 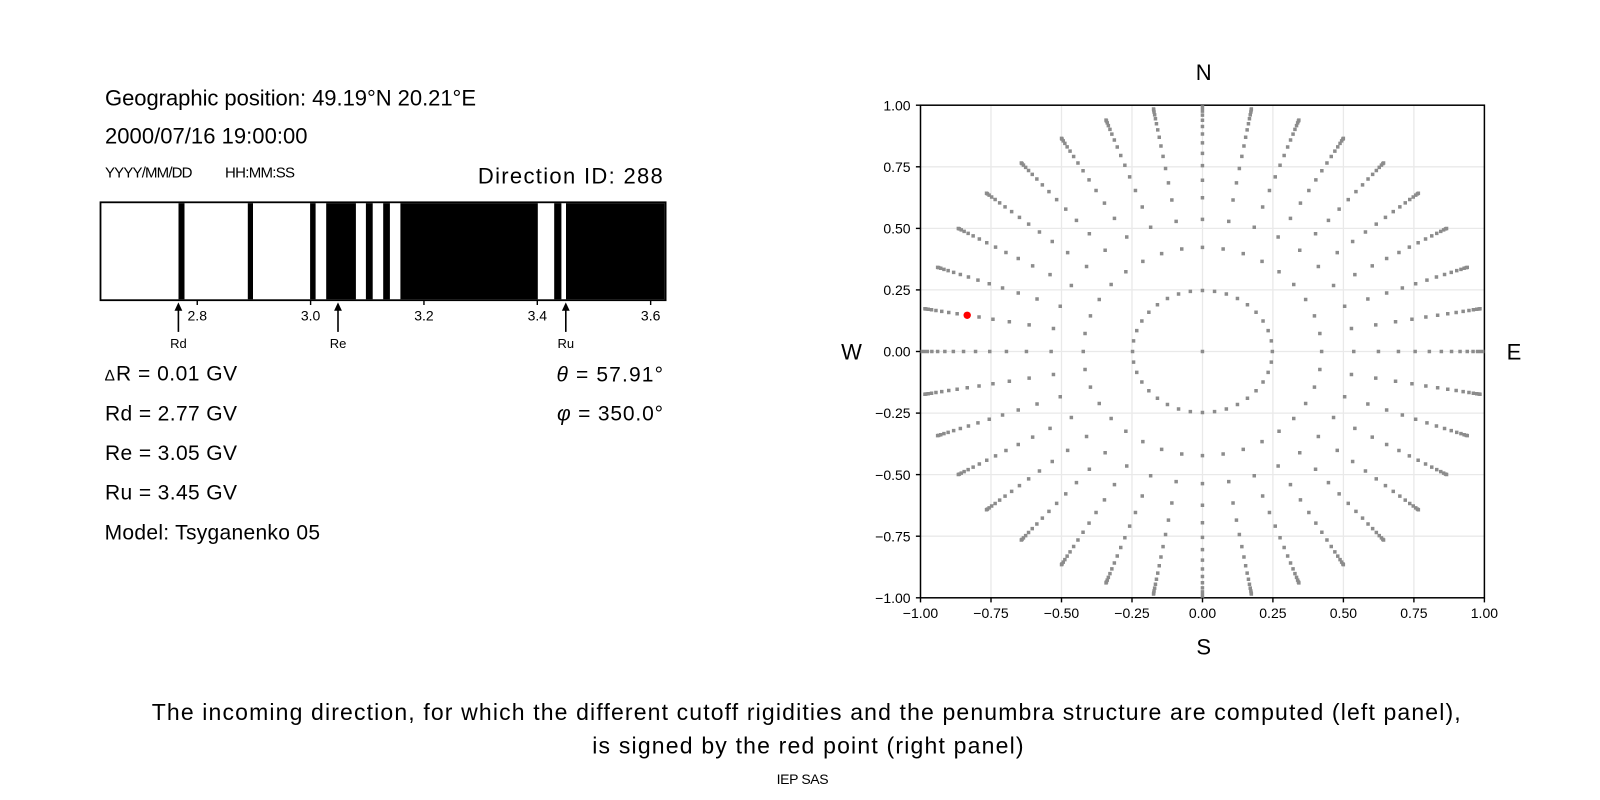 I want to click on svg-text: Ru, so click(x=565, y=343).